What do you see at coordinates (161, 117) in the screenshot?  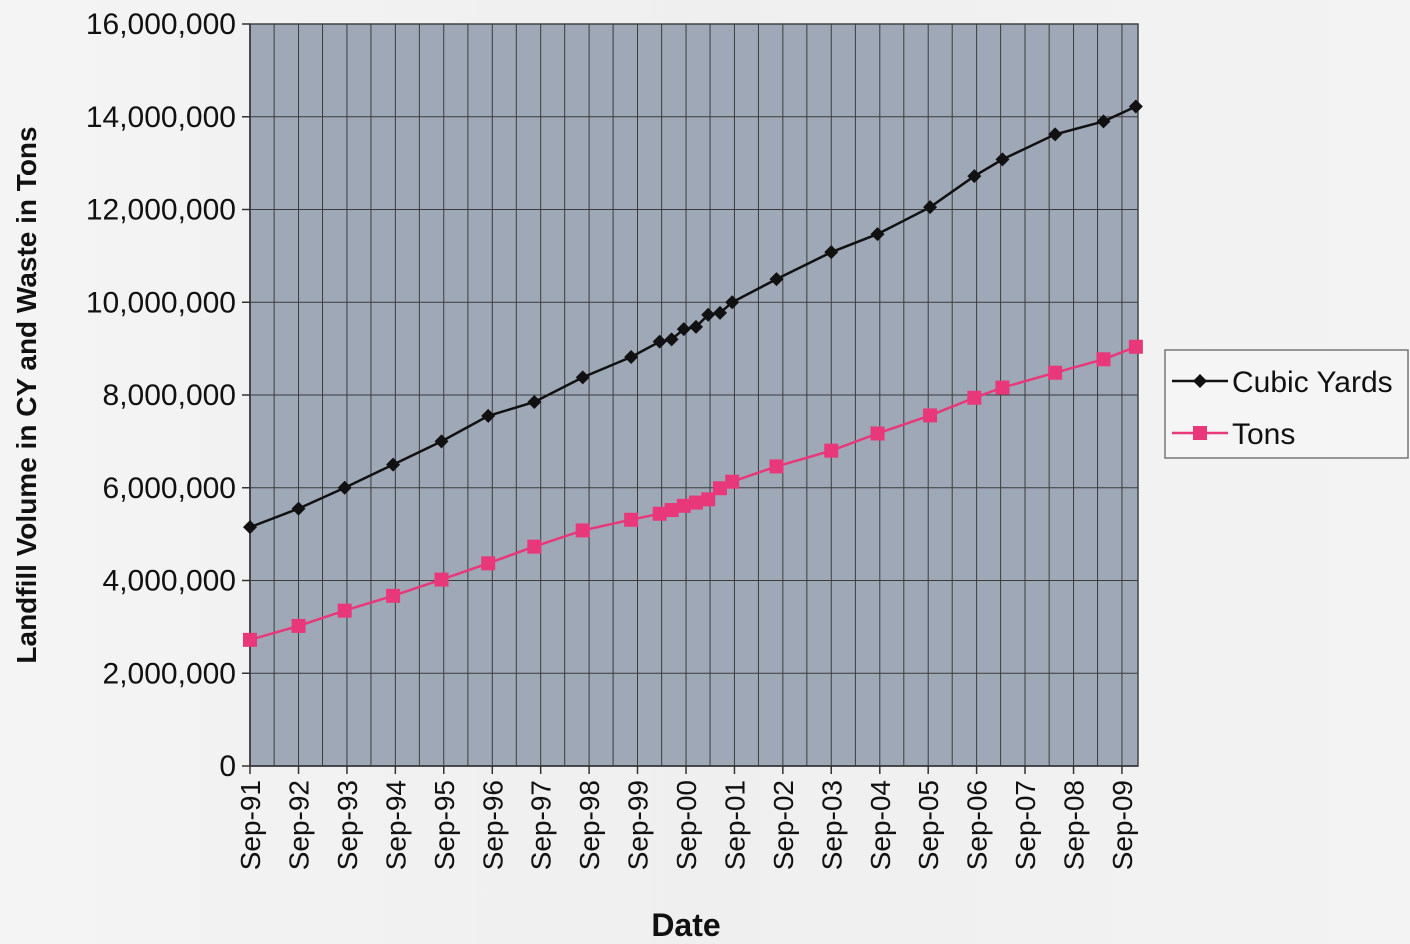 I see `y-tick-label: 14,000,000` at bounding box center [161, 117].